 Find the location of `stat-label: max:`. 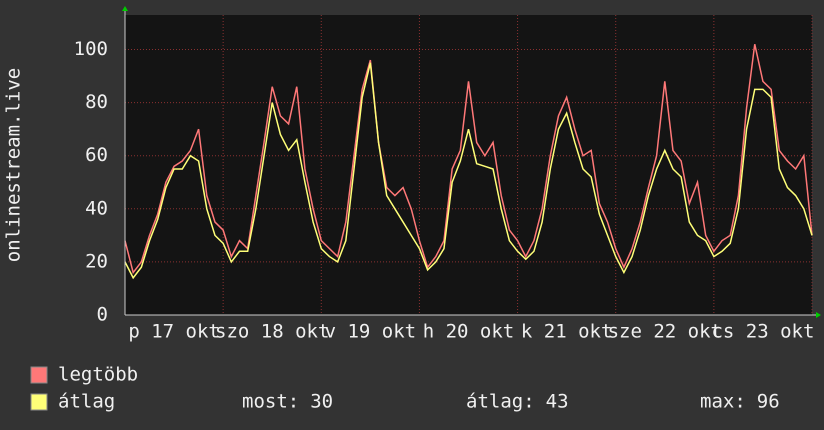

stat-label: max: is located at coordinates (723, 402).